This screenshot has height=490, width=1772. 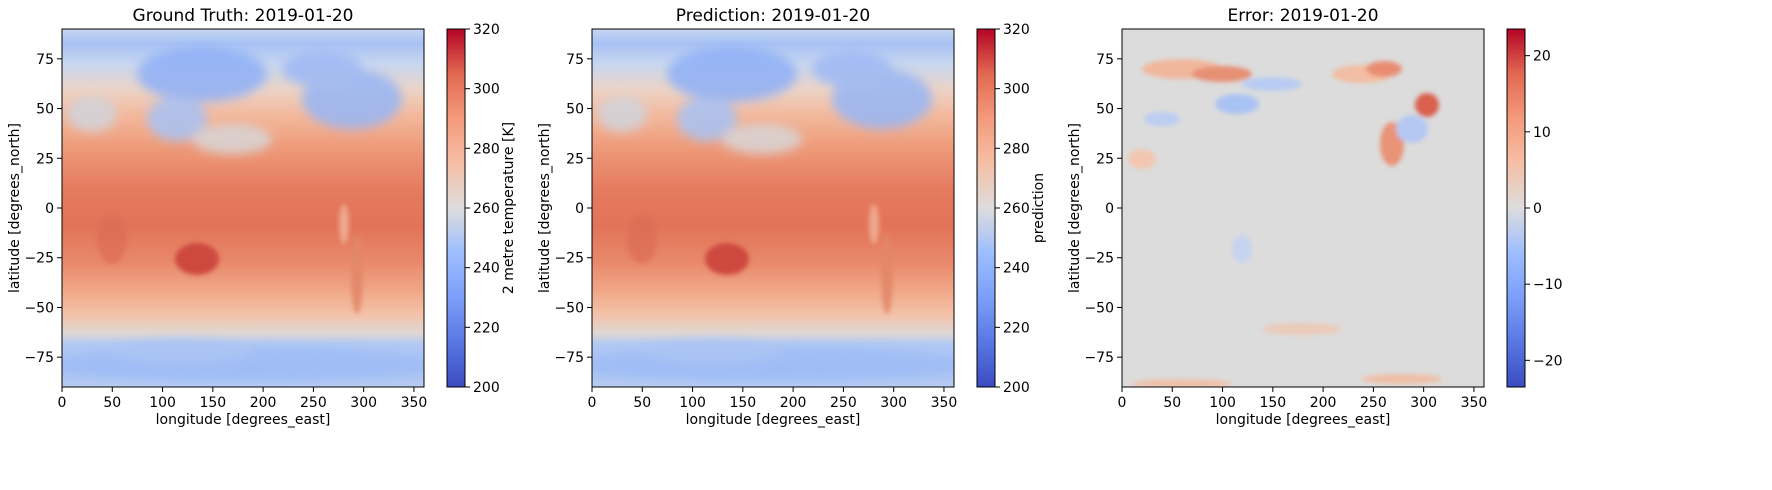 I want to click on colorbar-tick-label: 20, so click(x=1542, y=57).